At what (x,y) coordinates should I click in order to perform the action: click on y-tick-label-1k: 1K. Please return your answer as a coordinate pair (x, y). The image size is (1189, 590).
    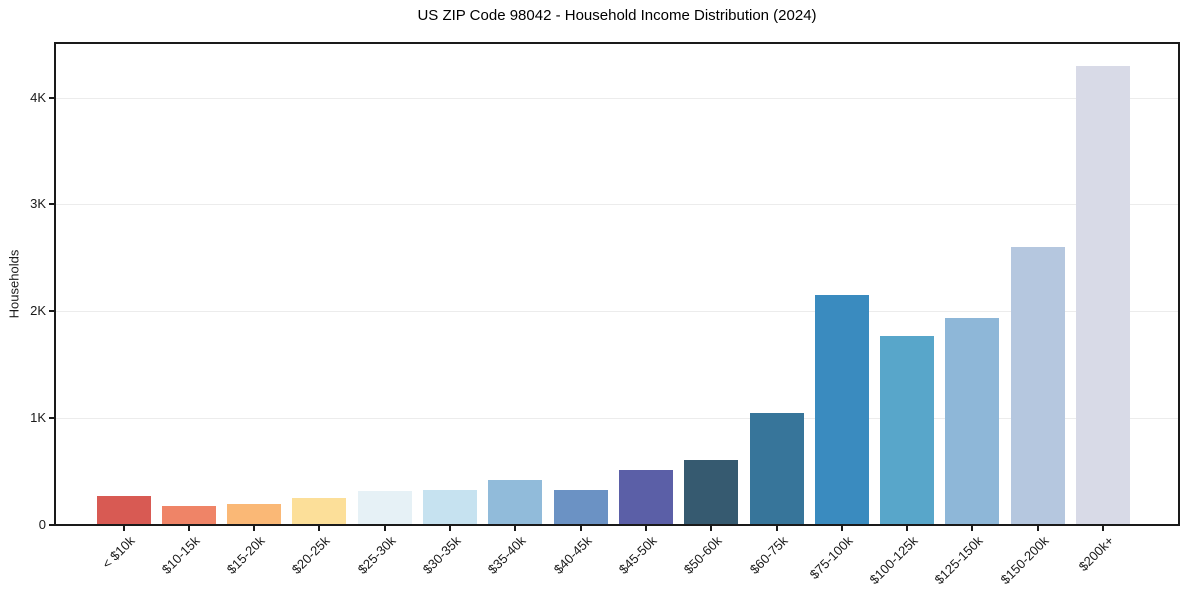
    Looking at the image, I should click on (38, 418).